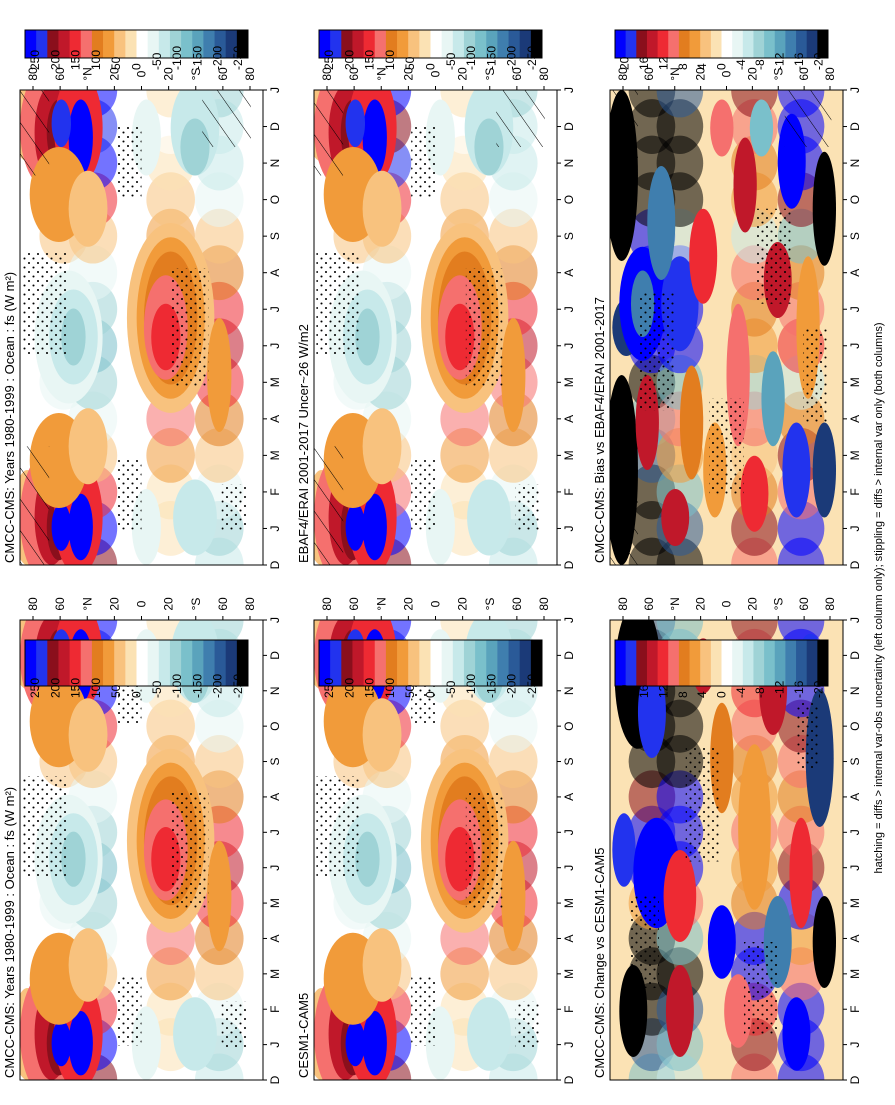 The width and height of the screenshot is (895, 1105). I want to click on colorbar-tick-label: 50, so click(116, 691).